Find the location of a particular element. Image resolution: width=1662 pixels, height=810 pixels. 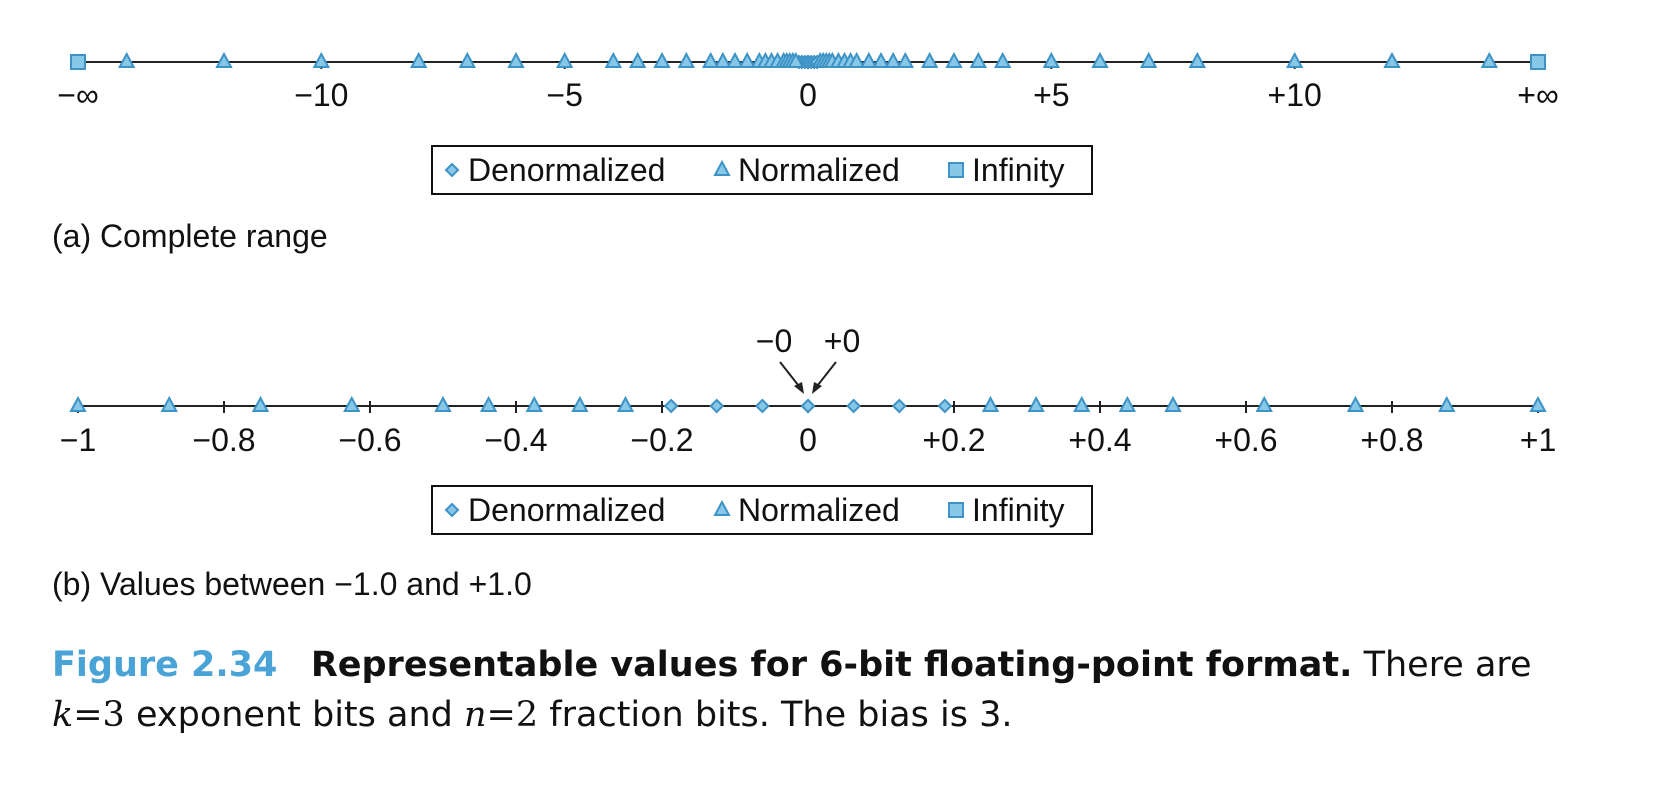

var-n: n is located at coordinates (475, 715).